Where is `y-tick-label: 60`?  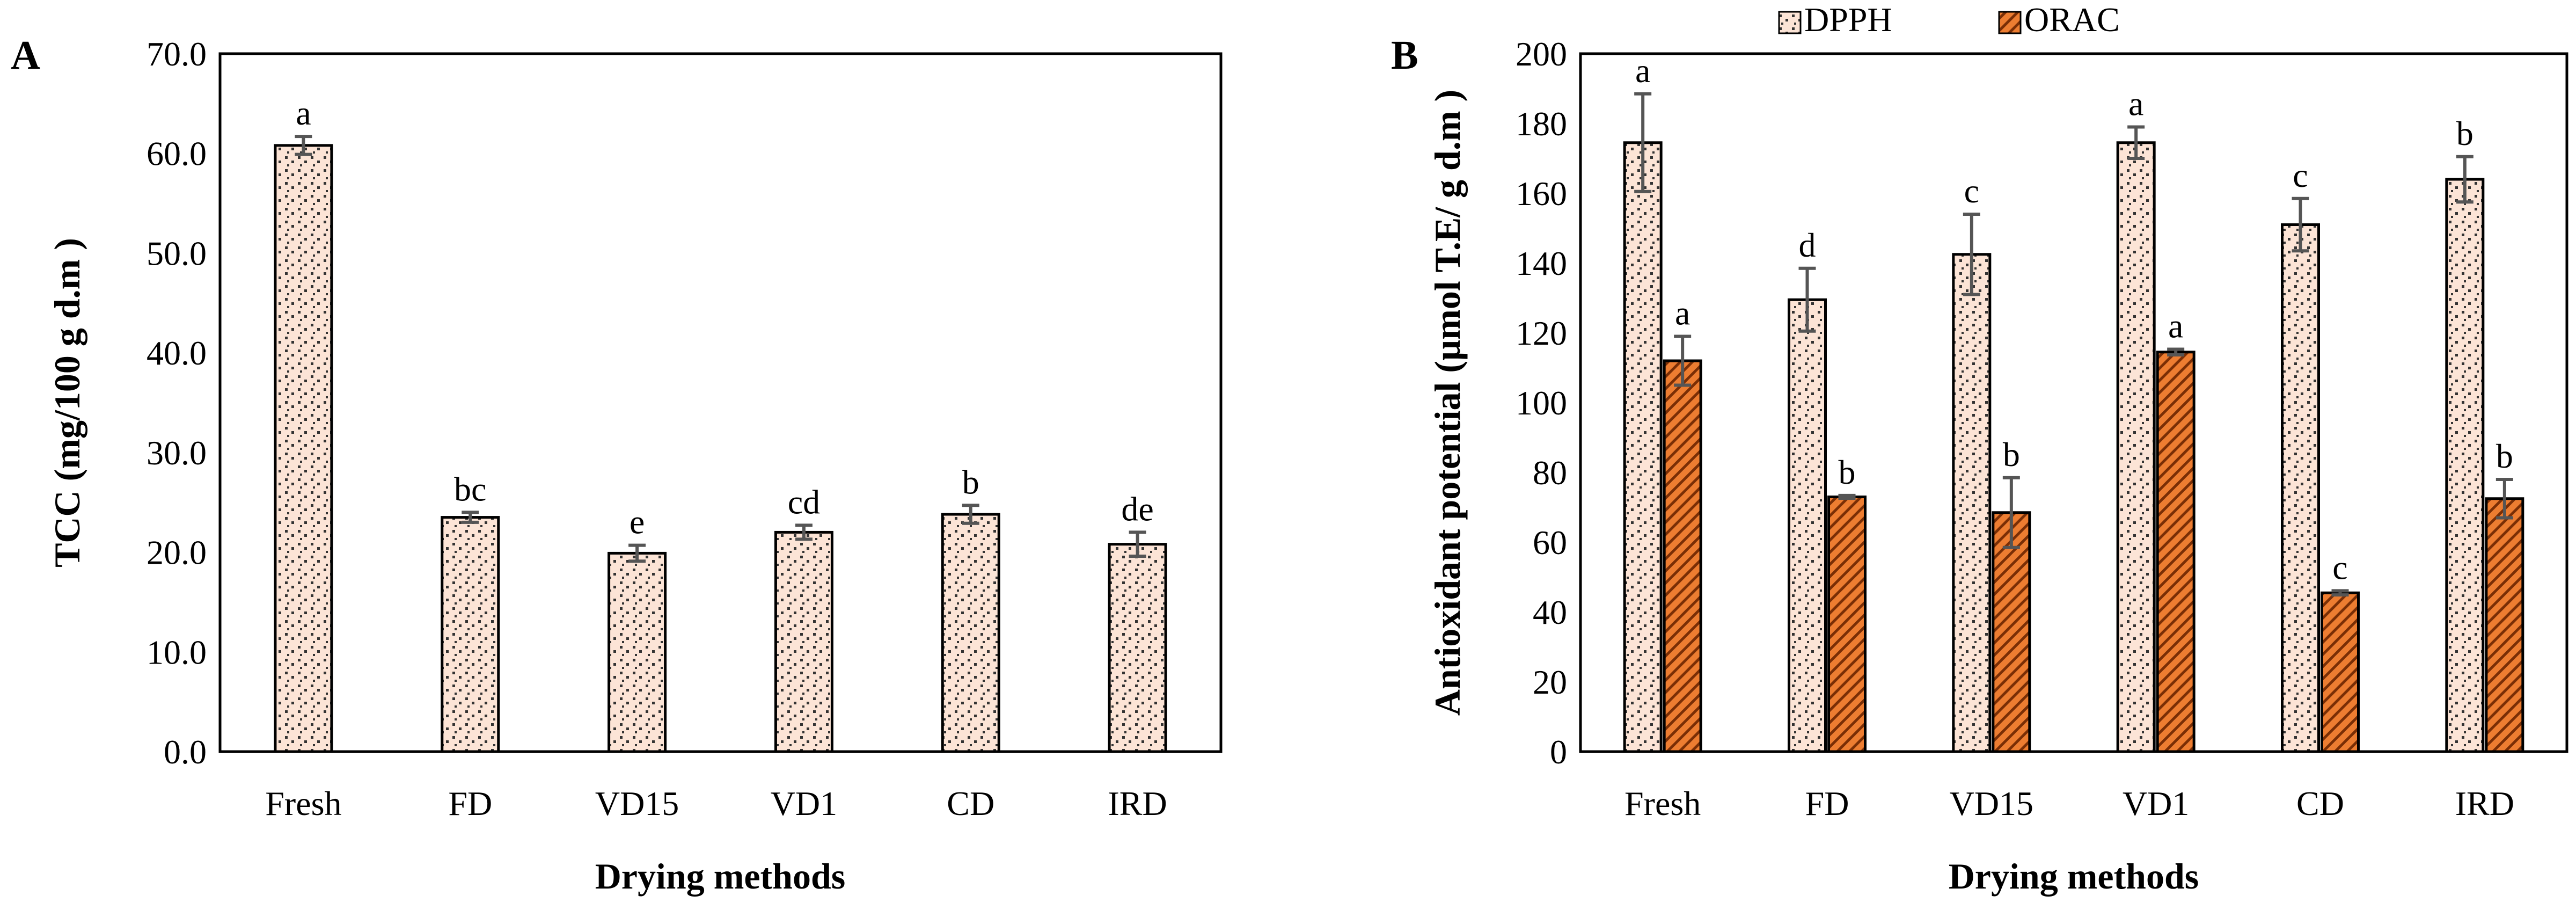
y-tick-label: 60 is located at coordinates (1550, 542).